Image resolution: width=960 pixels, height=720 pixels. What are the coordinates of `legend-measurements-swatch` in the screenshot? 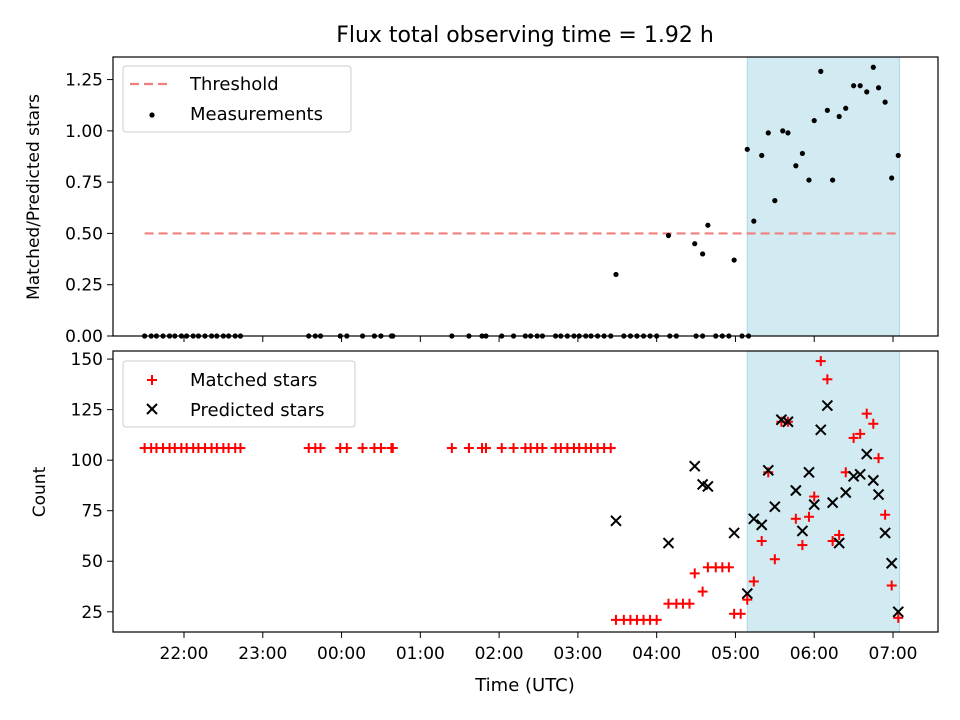 It's located at (152, 115).